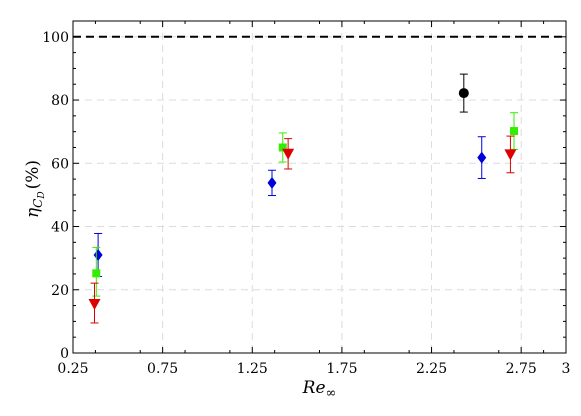 Image resolution: width=581 pixels, height=416 pixels. I want to click on x-tick-label: 1.25, so click(252, 369).